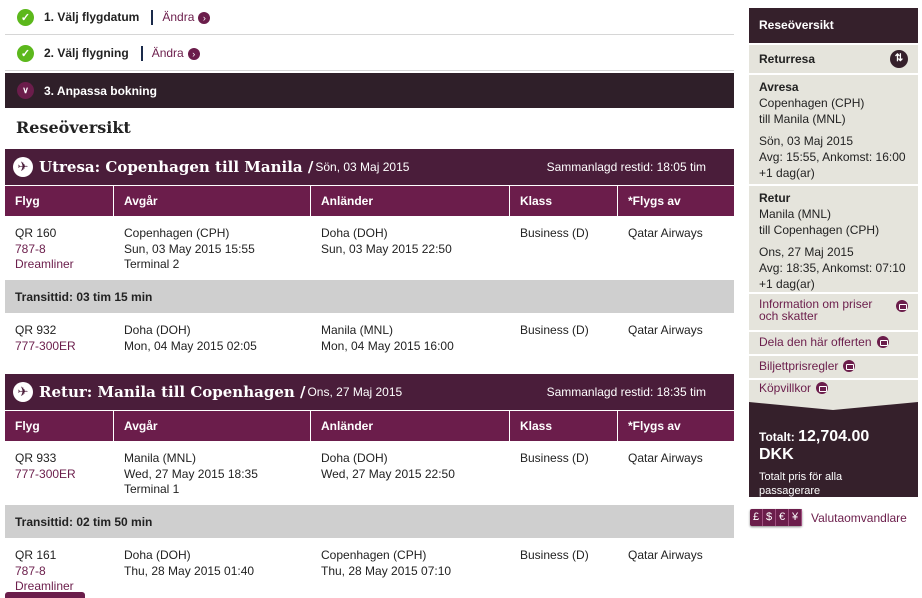 Image resolution: width=922 pixels, height=598 pixels. What do you see at coordinates (775, 198) in the screenshot?
I see `inbound-heading: Retur` at bounding box center [775, 198].